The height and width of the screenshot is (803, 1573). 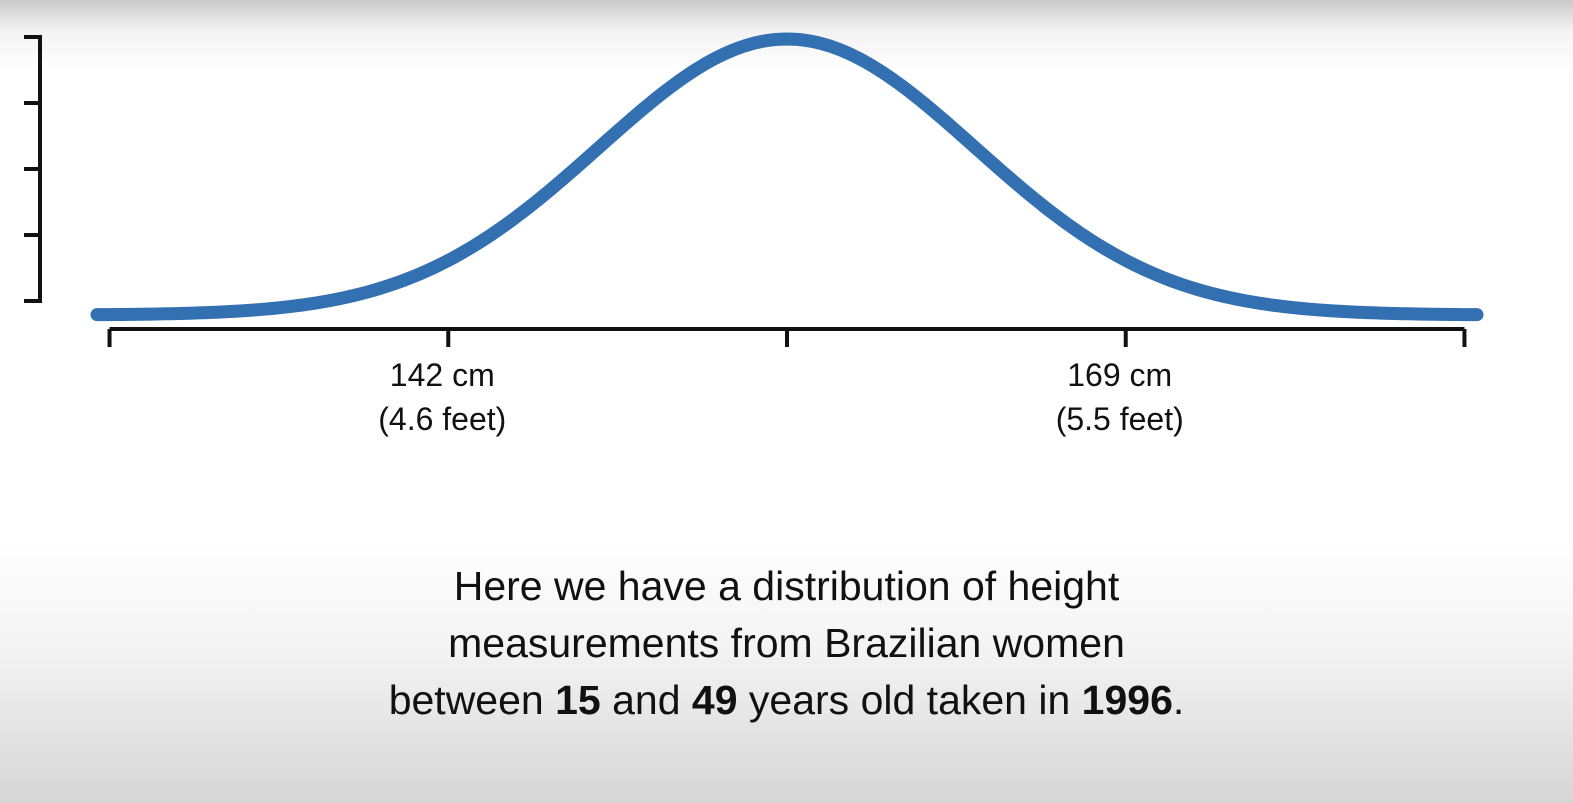 What do you see at coordinates (1178, 700) in the screenshot?
I see `caption-text: .` at bounding box center [1178, 700].